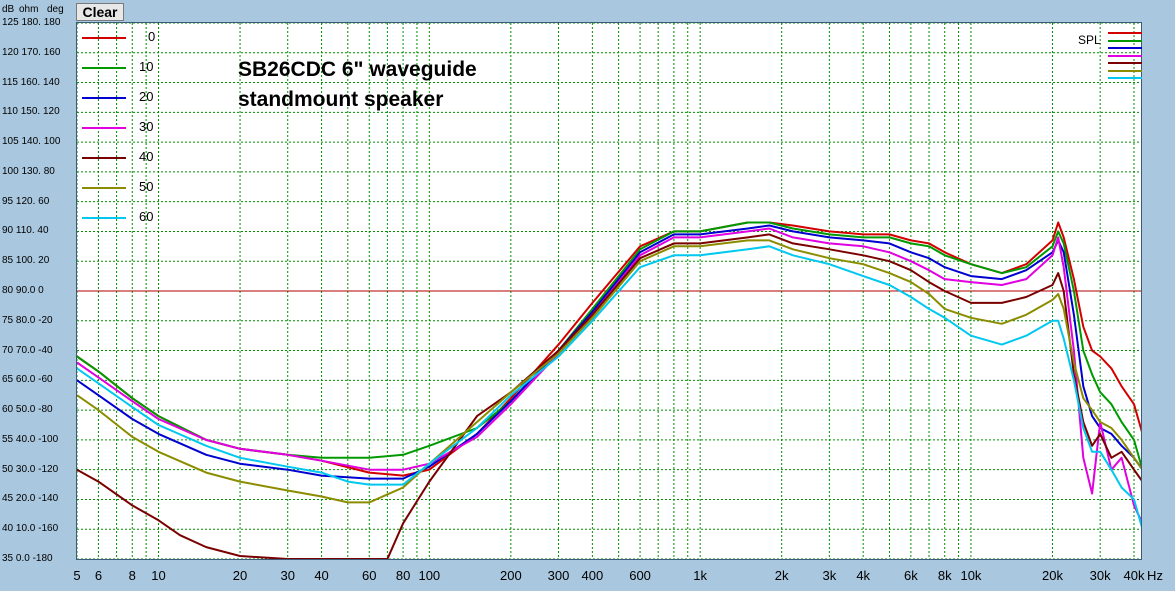 This screenshot has width=1175, height=591. What do you see at coordinates (27, 410) in the screenshot?
I see `y-tick-label: 60 50.0 -80` at bounding box center [27, 410].